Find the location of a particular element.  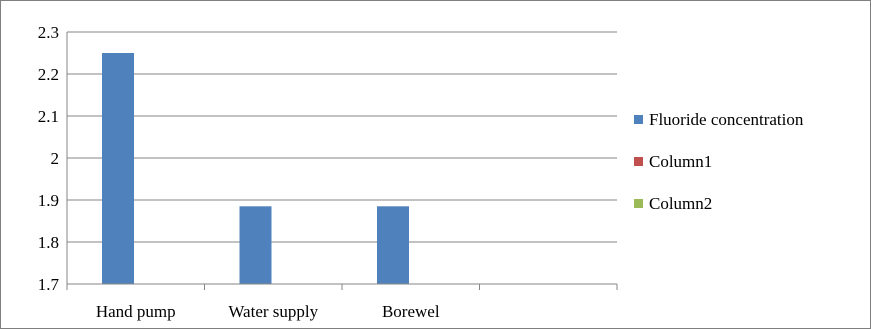

x-axis-categories: Hand pump Water supply Borewel is located at coordinates (268, 311).